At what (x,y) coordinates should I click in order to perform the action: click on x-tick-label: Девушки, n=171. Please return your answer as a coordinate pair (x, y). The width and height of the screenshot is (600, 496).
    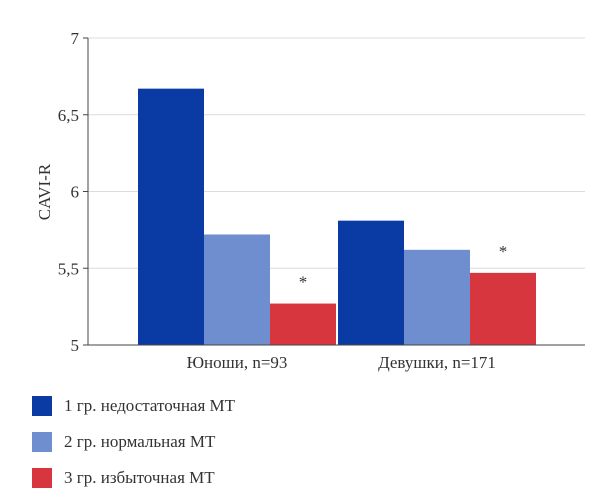
    Looking at the image, I should click on (437, 362).